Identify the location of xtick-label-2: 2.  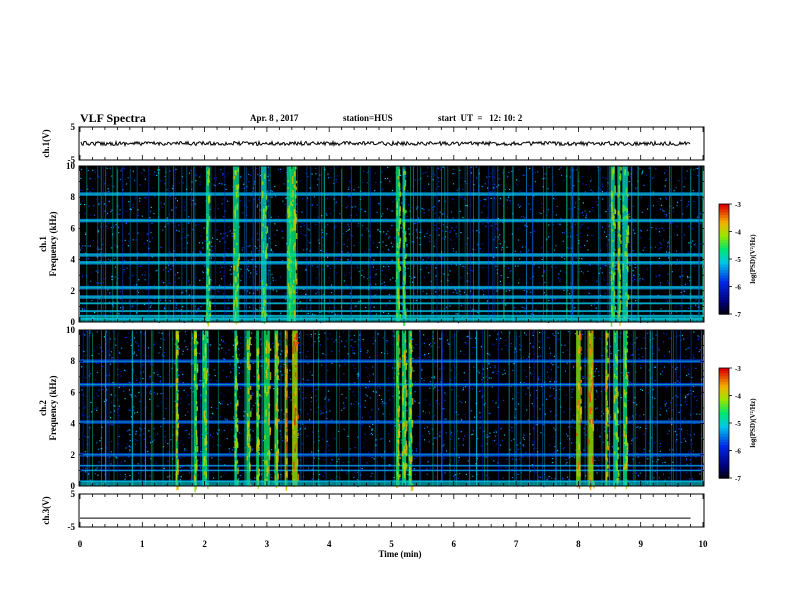
(204, 544).